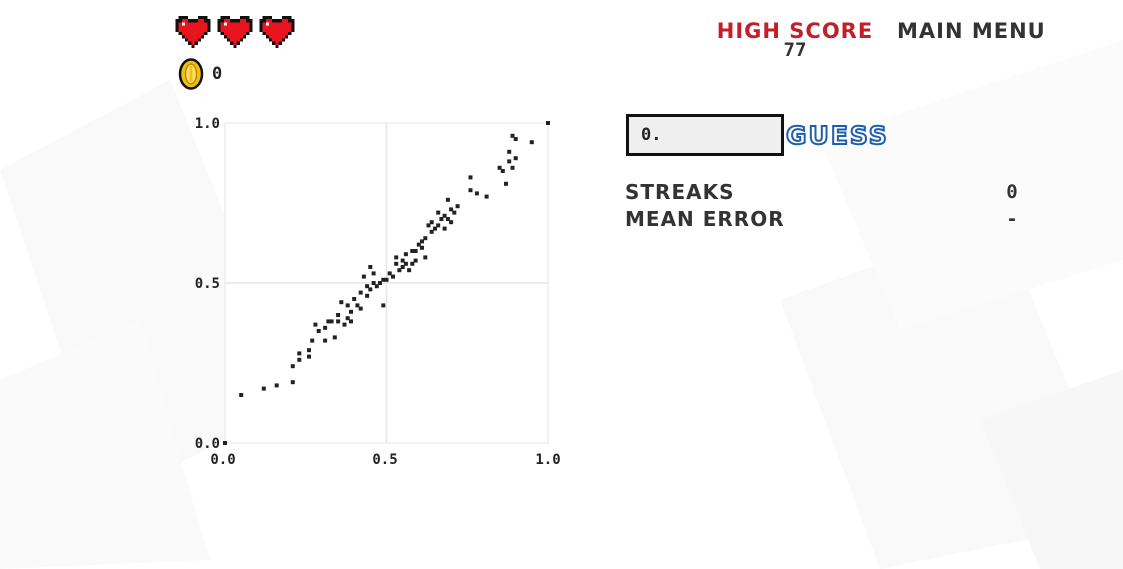 The height and width of the screenshot is (569, 1123). I want to click on high-score-label: HIGH SCORE, so click(795, 31).